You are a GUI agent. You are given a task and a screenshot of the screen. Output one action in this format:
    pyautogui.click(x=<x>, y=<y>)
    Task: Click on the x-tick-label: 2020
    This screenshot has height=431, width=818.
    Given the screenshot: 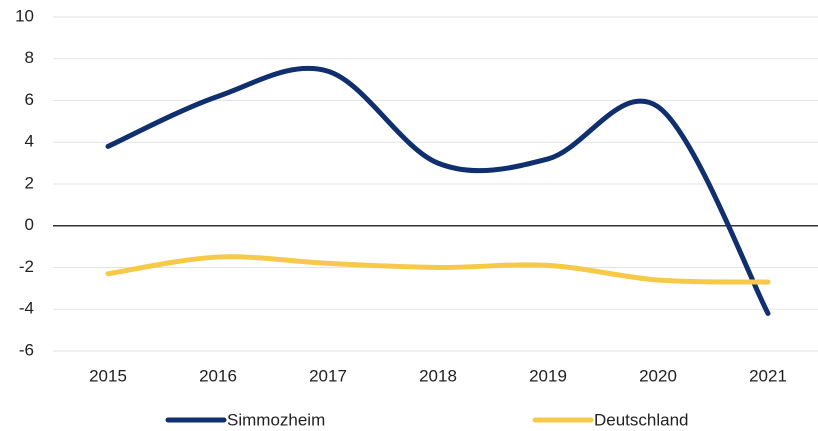 What is the action you would take?
    pyautogui.click(x=658, y=375)
    